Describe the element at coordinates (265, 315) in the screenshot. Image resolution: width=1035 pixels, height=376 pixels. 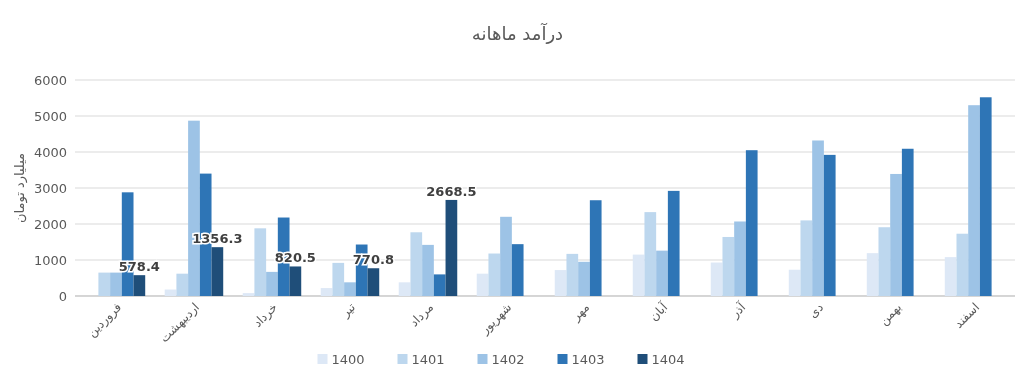
I see `x-tick-label: خرداد` at that location.